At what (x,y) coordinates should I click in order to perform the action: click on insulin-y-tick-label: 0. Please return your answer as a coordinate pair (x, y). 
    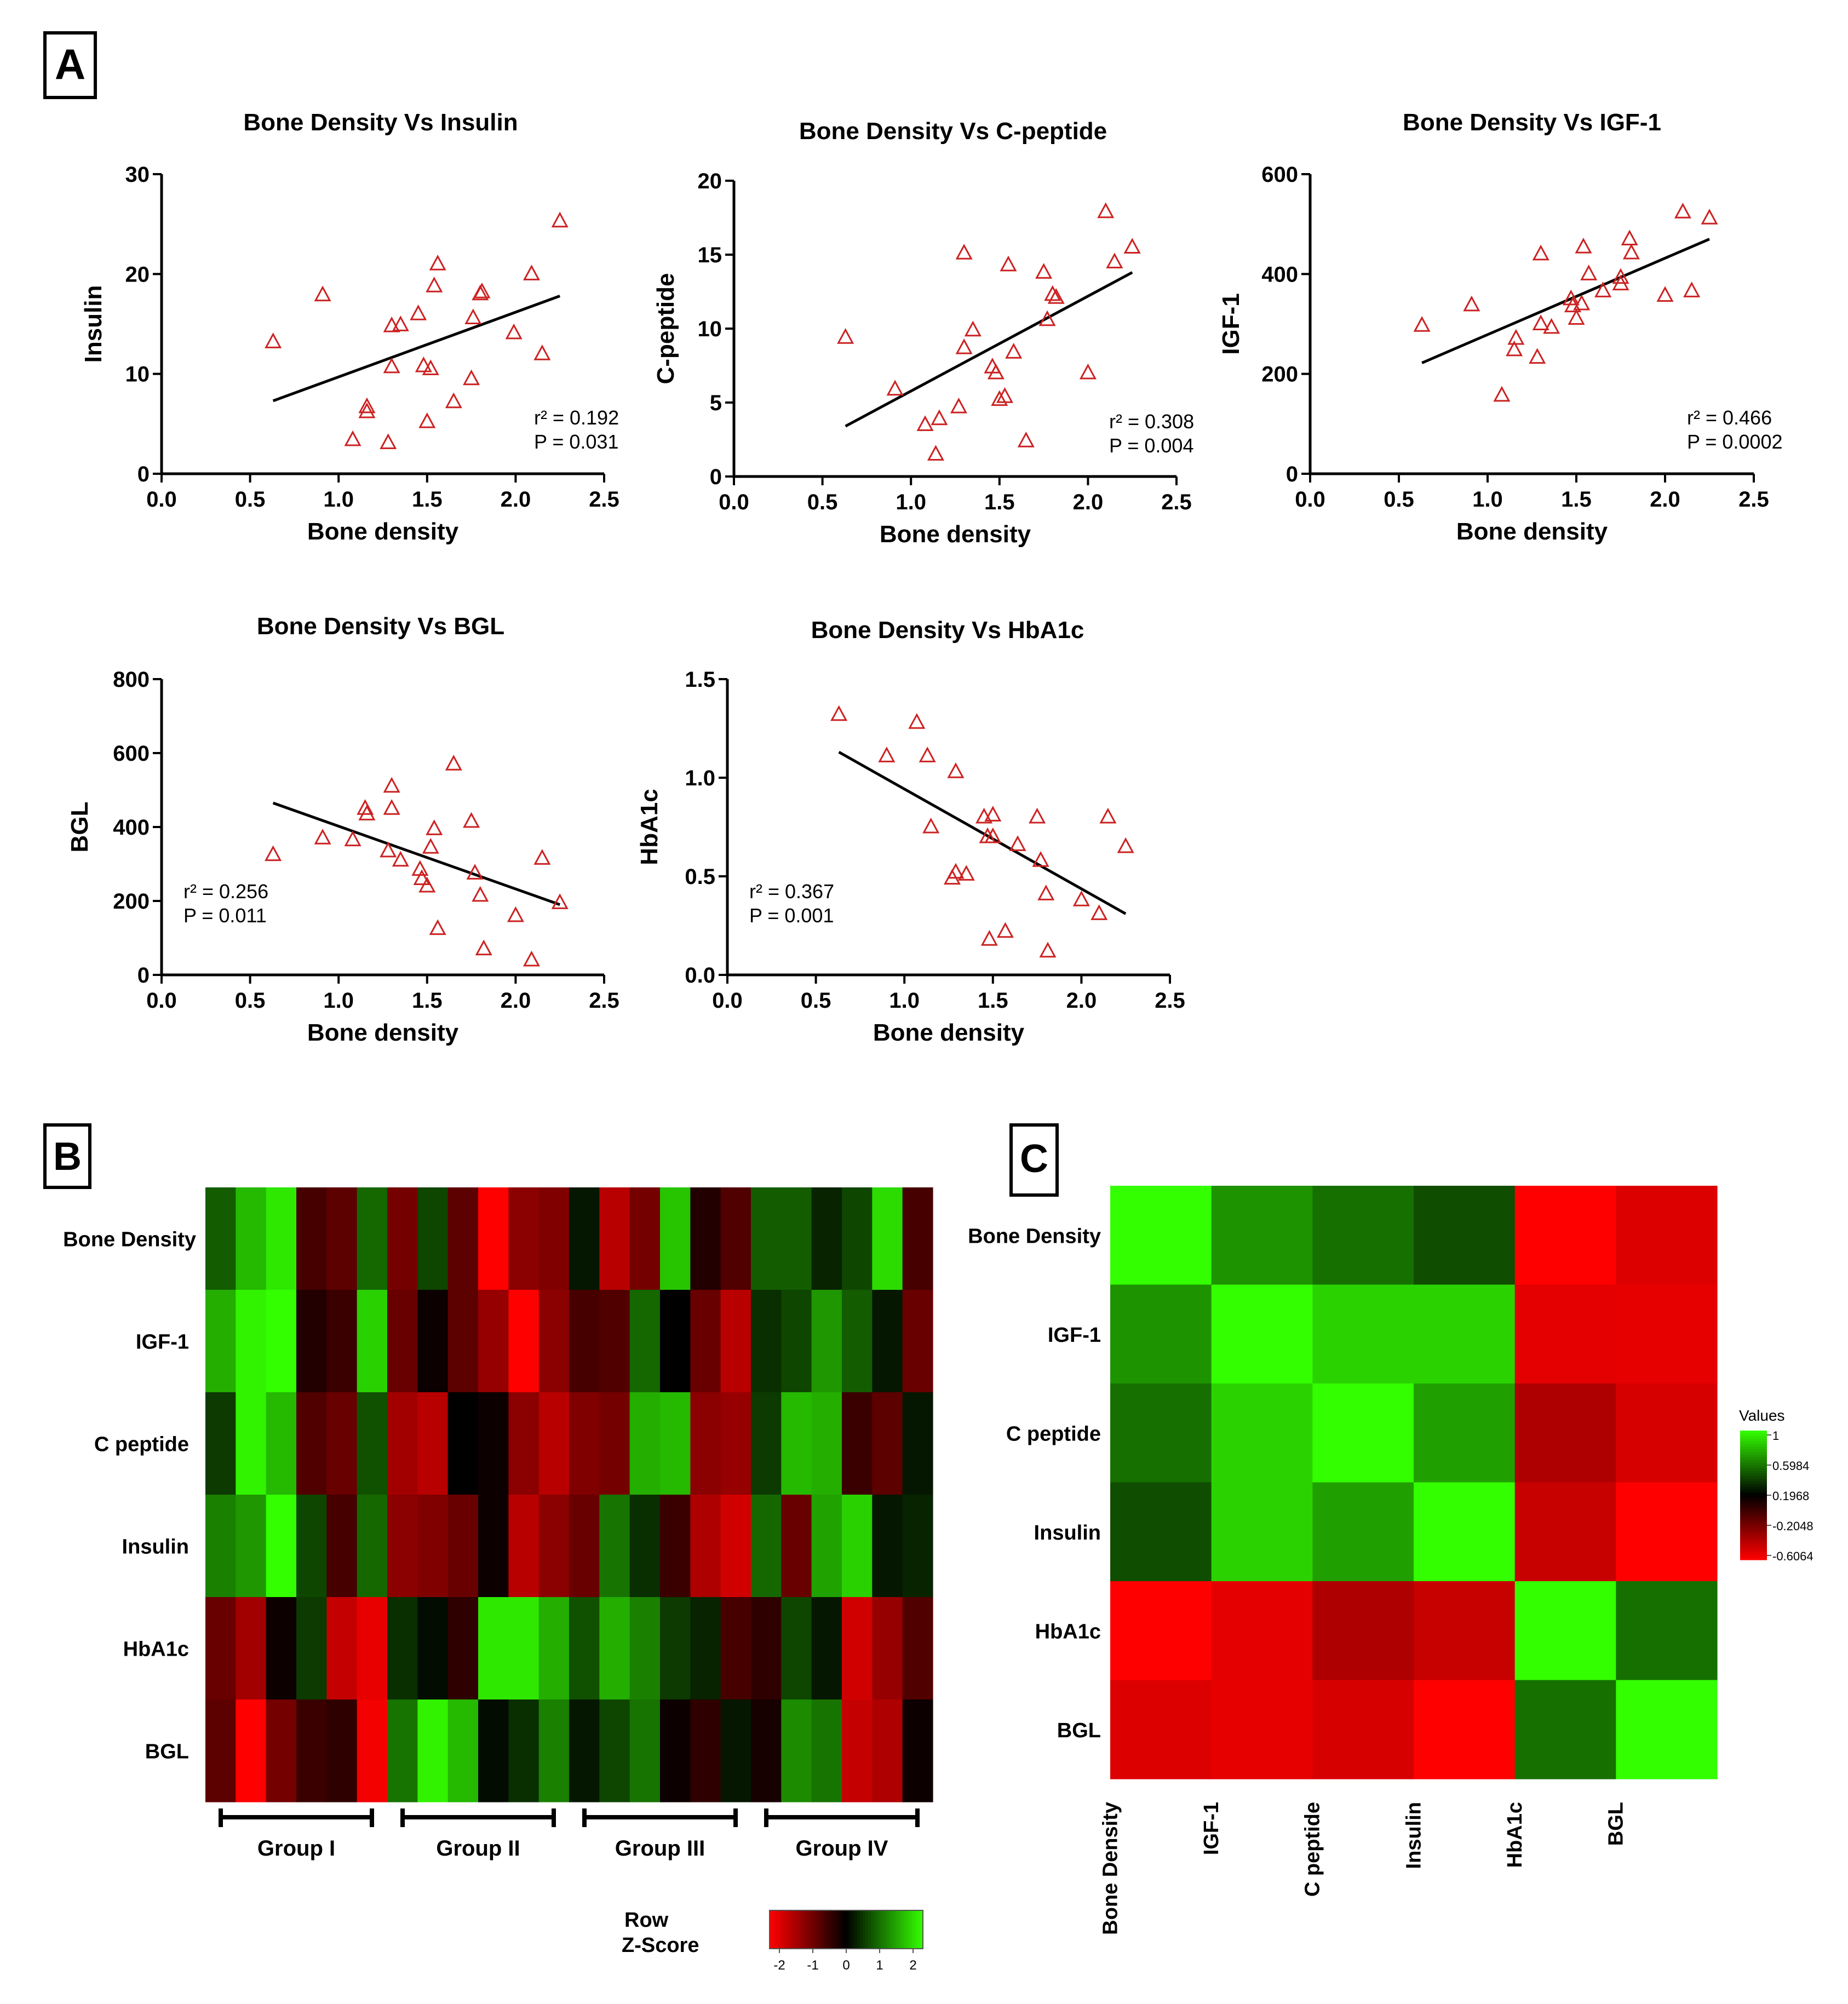
    Looking at the image, I should click on (144, 474).